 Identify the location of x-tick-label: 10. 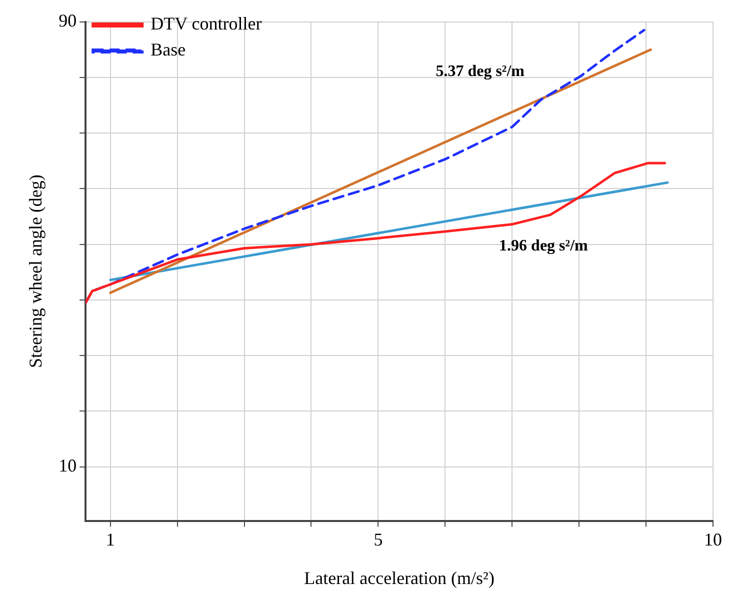
(713, 539).